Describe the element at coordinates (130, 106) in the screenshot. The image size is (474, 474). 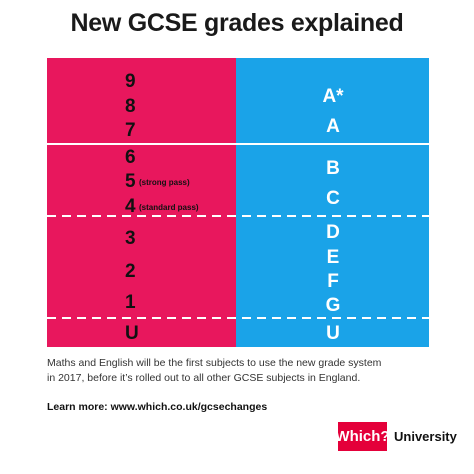
I see `grade-8: 8` at that location.